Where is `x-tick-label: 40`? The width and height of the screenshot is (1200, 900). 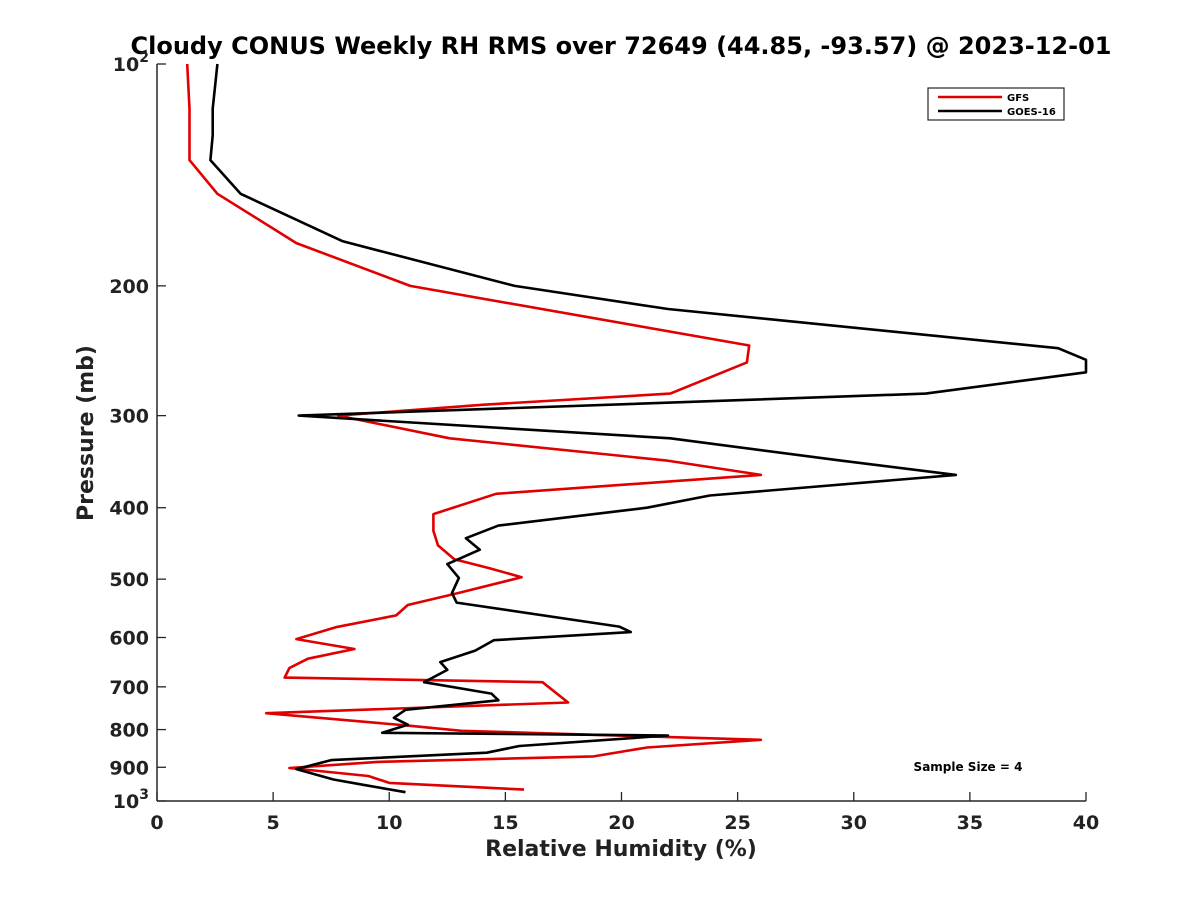
x-tick-label: 40 is located at coordinates (1086, 823).